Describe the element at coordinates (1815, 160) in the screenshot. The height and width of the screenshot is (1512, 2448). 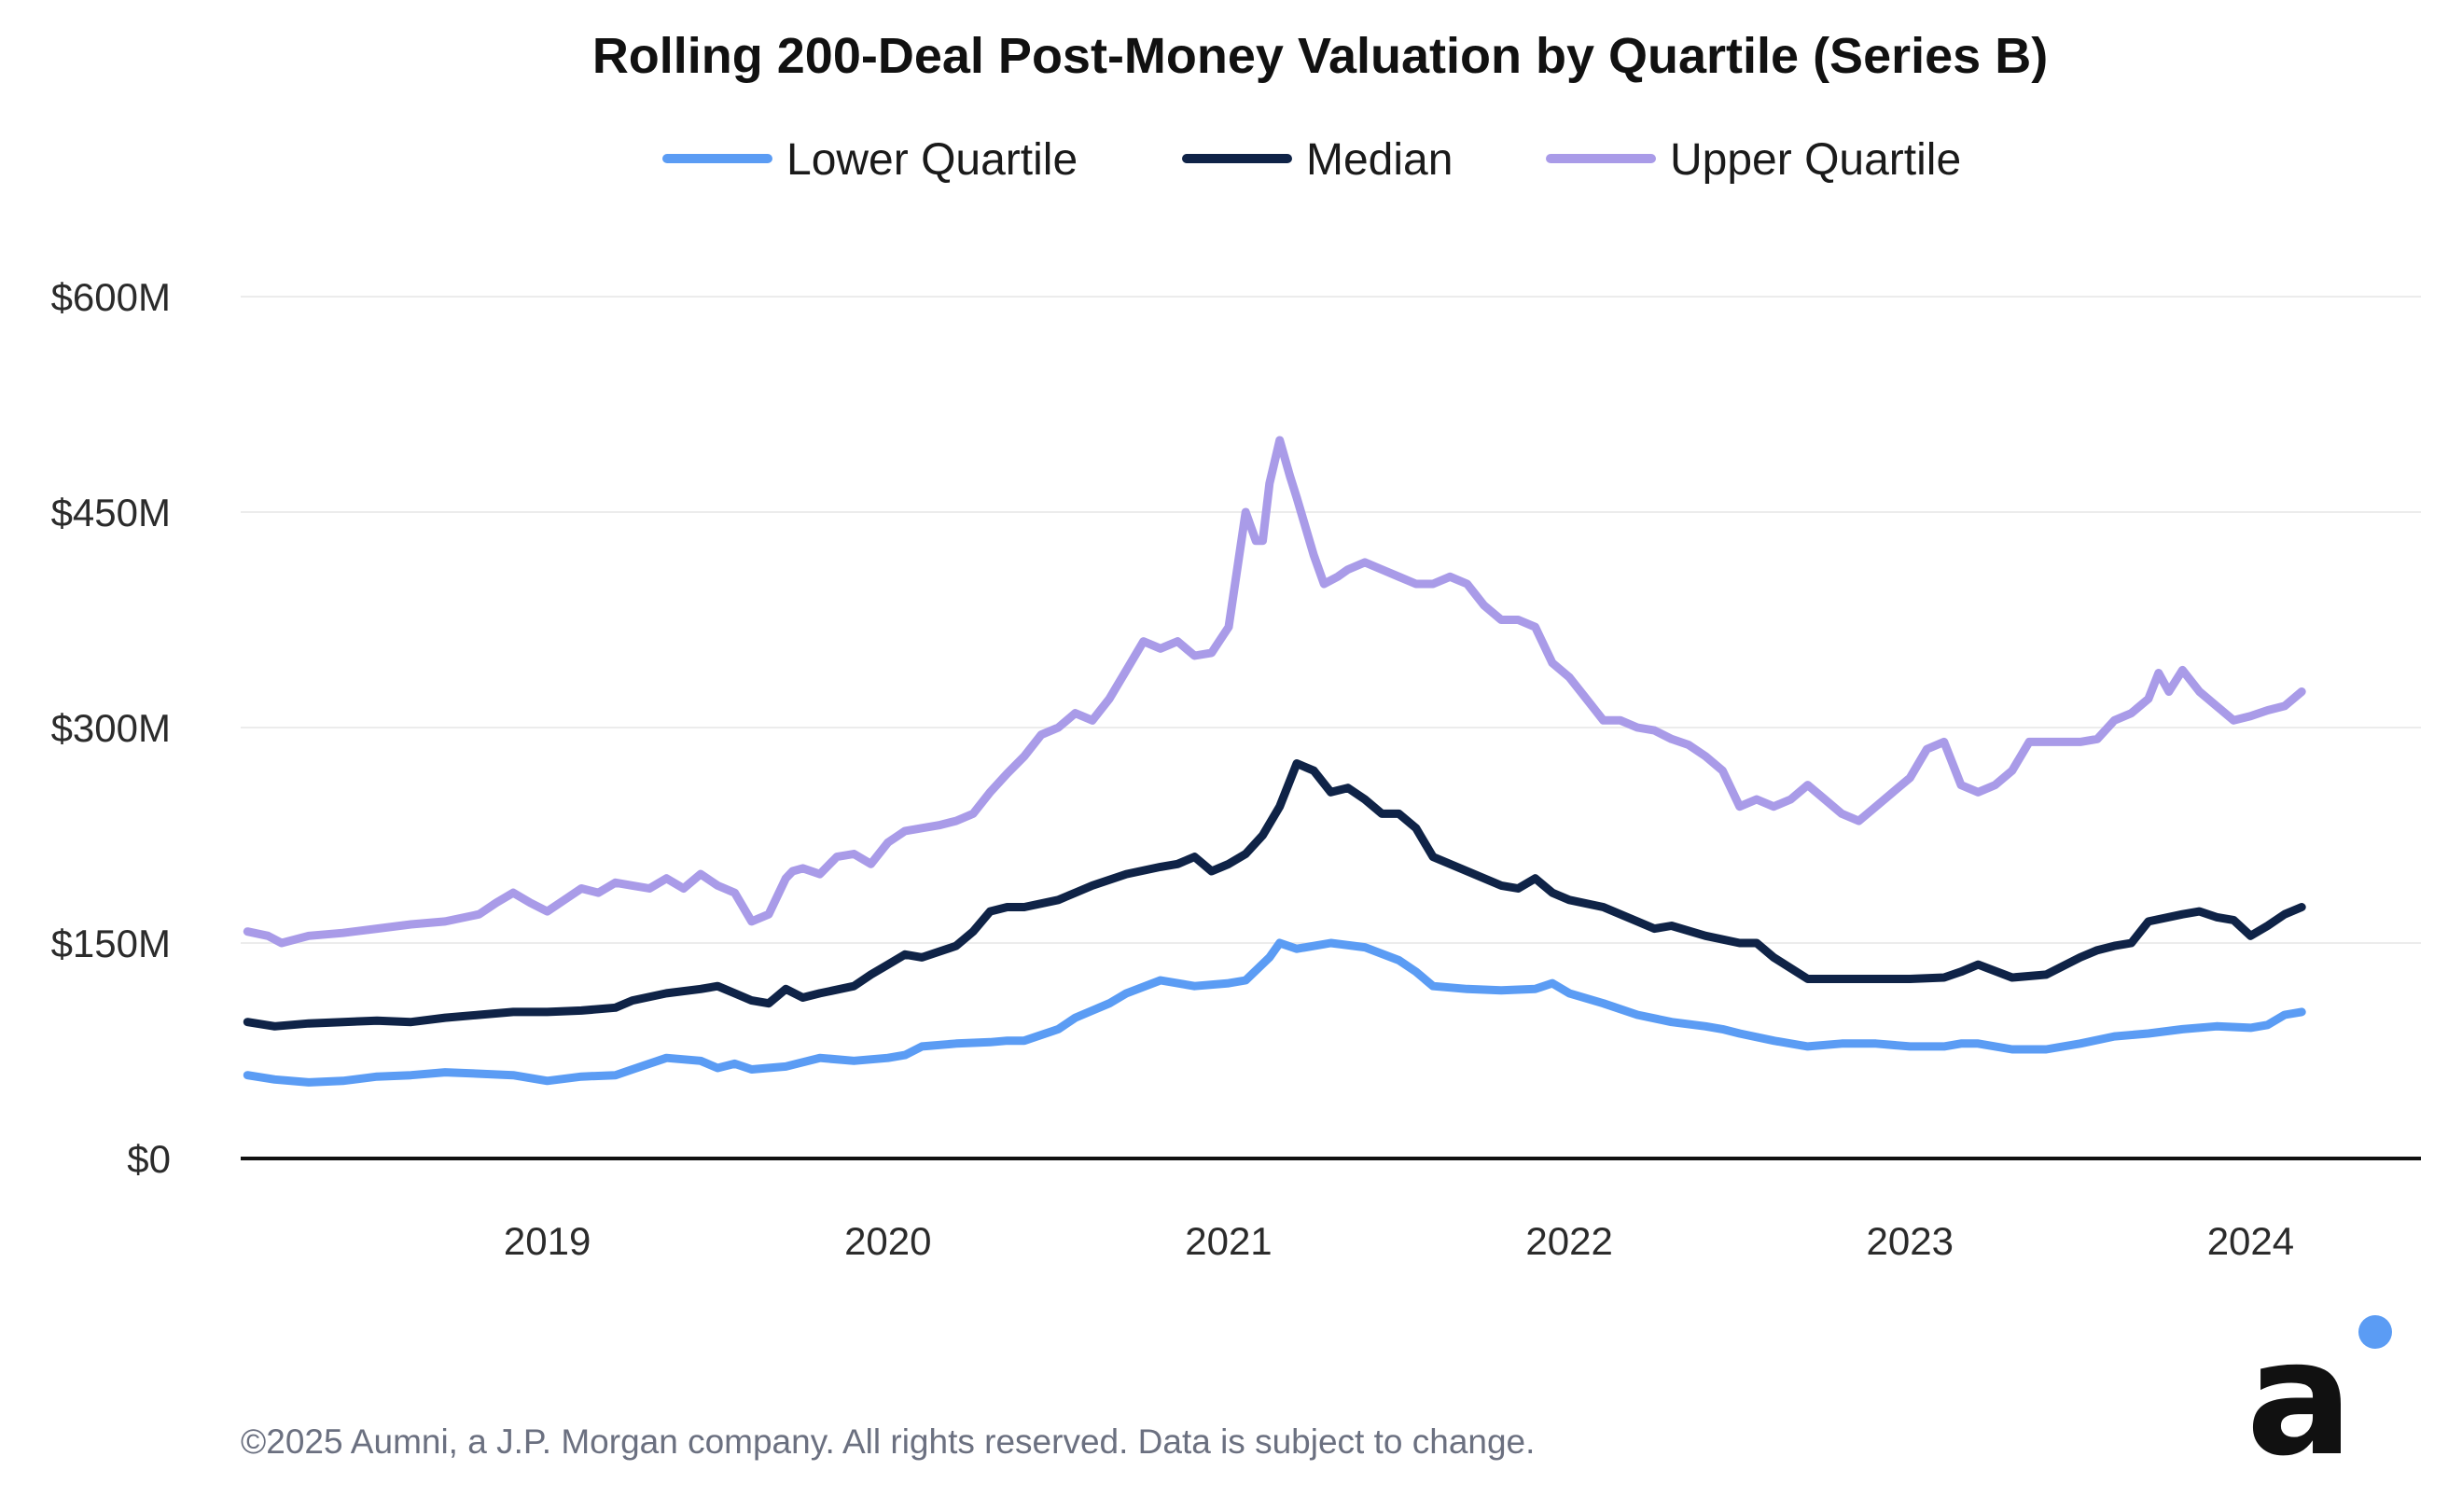
I see `legend-label-upper-quartile: Upper Quartile` at that location.